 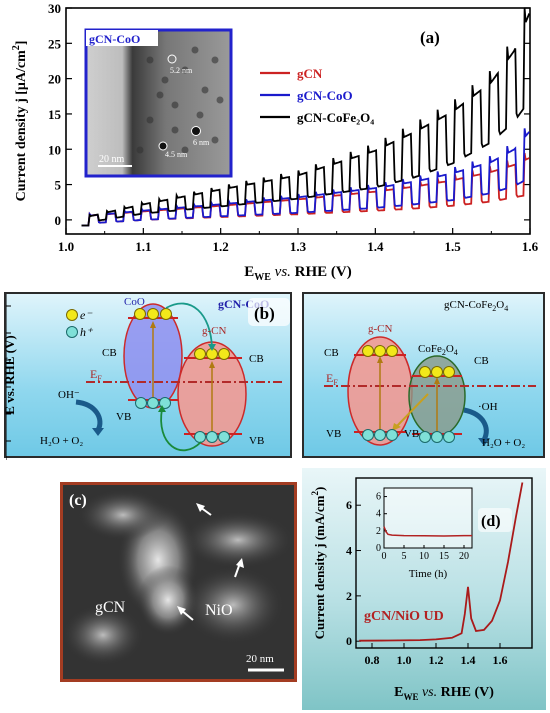 I want to click on d-inset-y-tick-label: 6, so click(x=378, y=497).